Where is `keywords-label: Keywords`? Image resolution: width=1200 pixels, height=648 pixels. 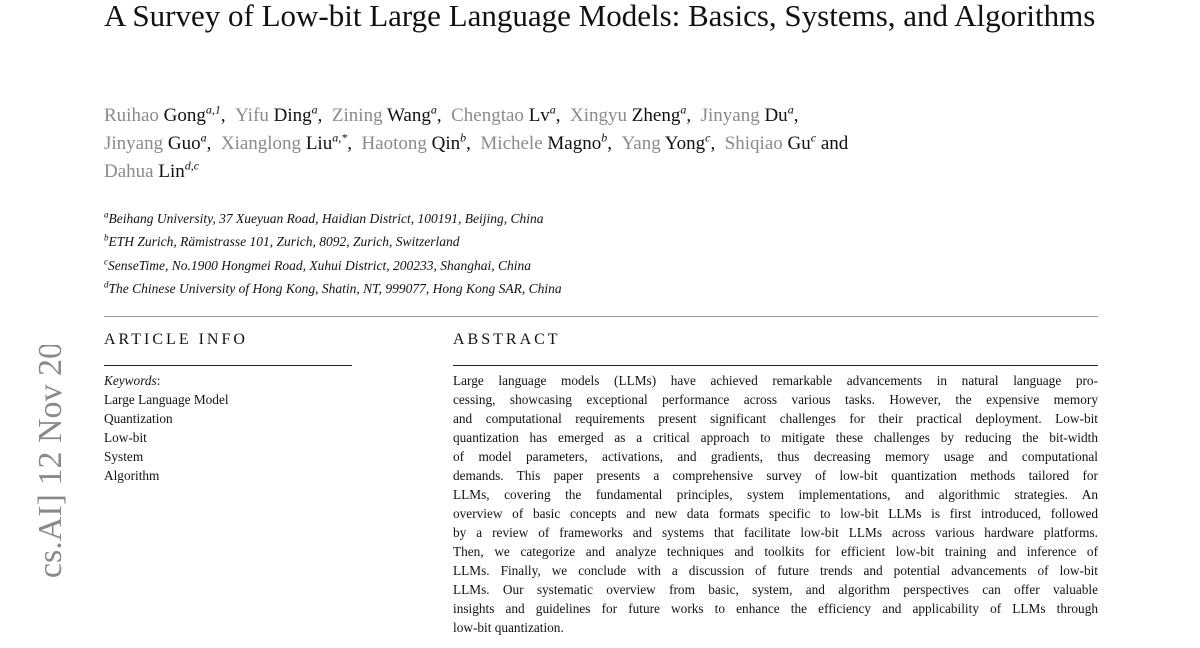
keywords-label: Keywords is located at coordinates (130, 380).